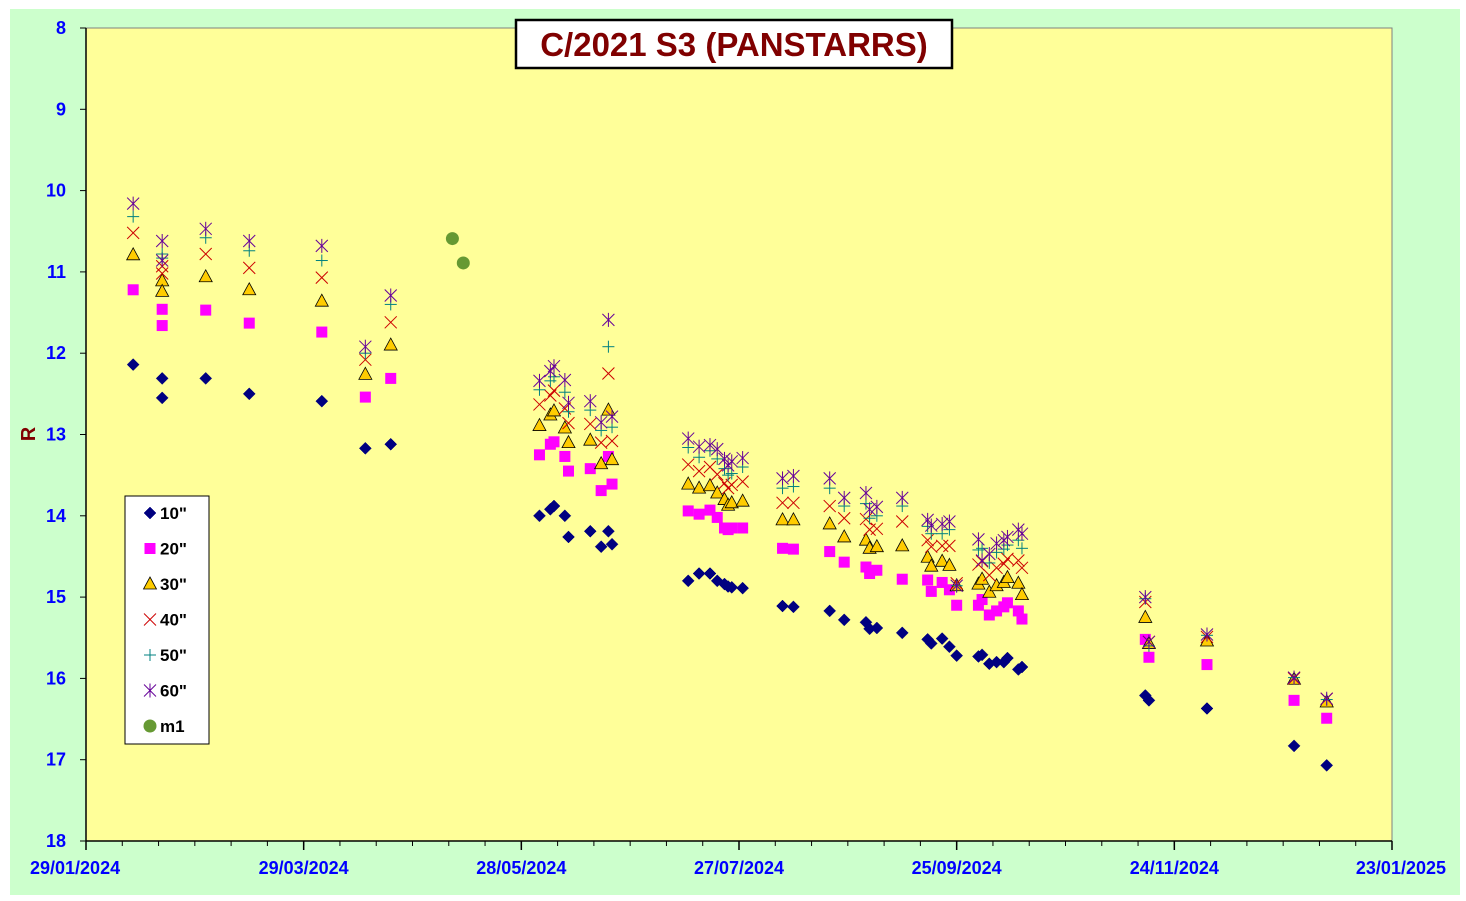 This screenshot has height=901, width=1466. What do you see at coordinates (521, 868) in the screenshot?
I see `x-tick-label: 28/05/2024` at bounding box center [521, 868].